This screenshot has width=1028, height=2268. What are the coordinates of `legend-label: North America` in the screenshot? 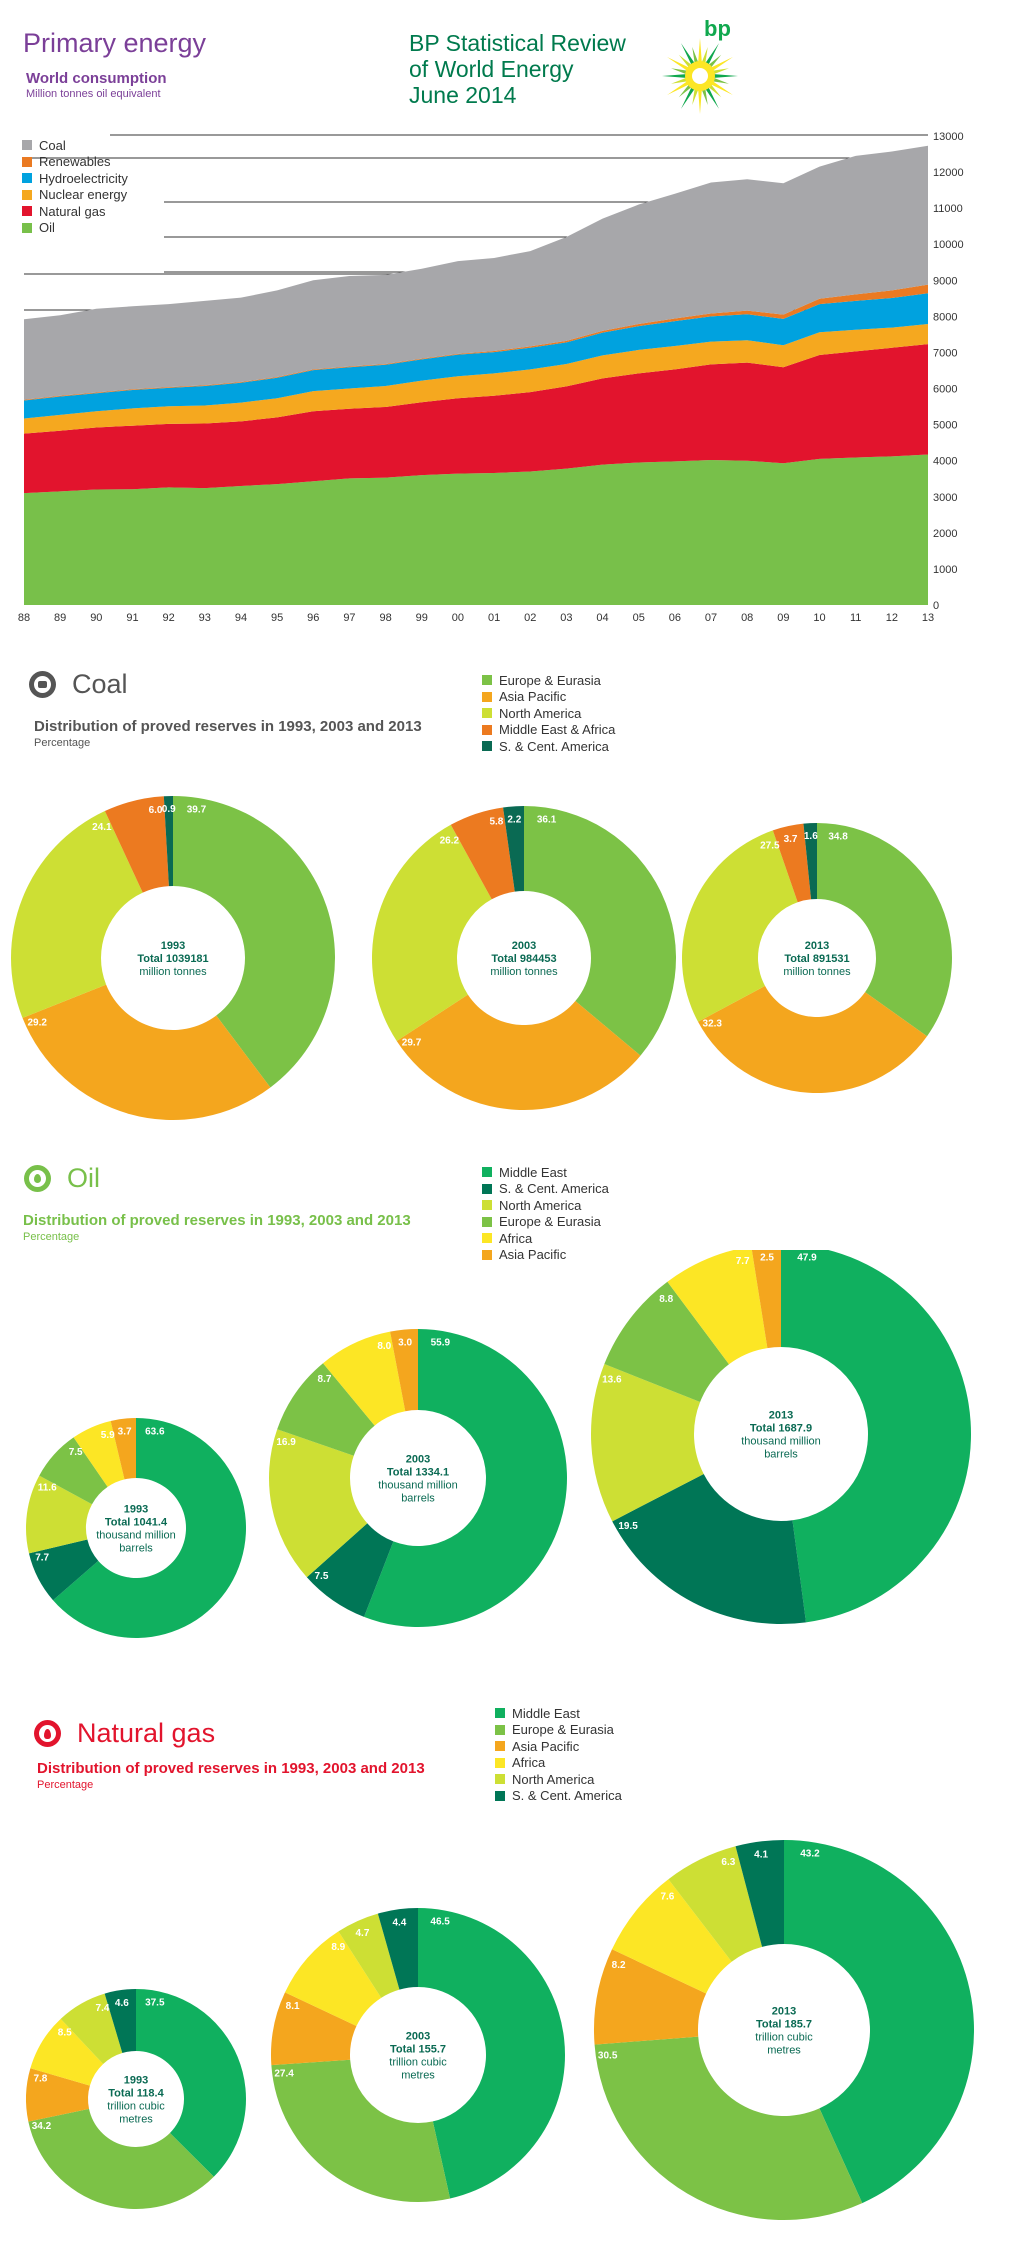 It's located at (540, 713).